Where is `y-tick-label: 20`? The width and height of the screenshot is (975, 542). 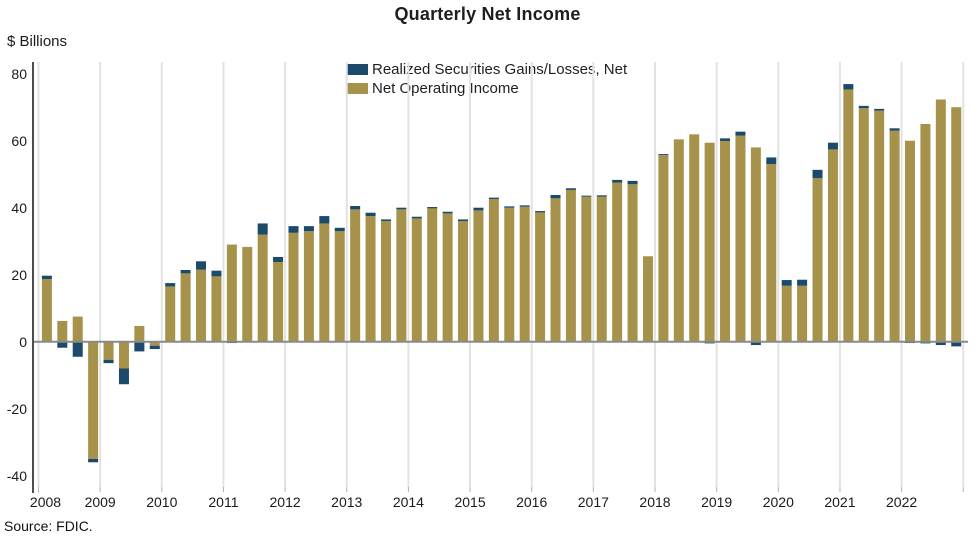
y-tick-label: 20 is located at coordinates (19, 274).